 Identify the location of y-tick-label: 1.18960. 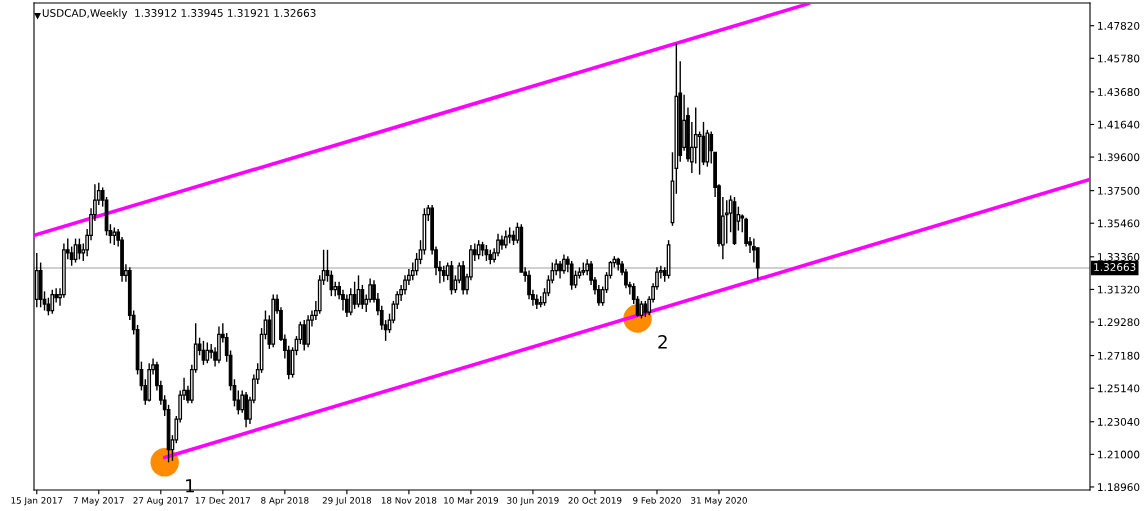
(1119, 487).